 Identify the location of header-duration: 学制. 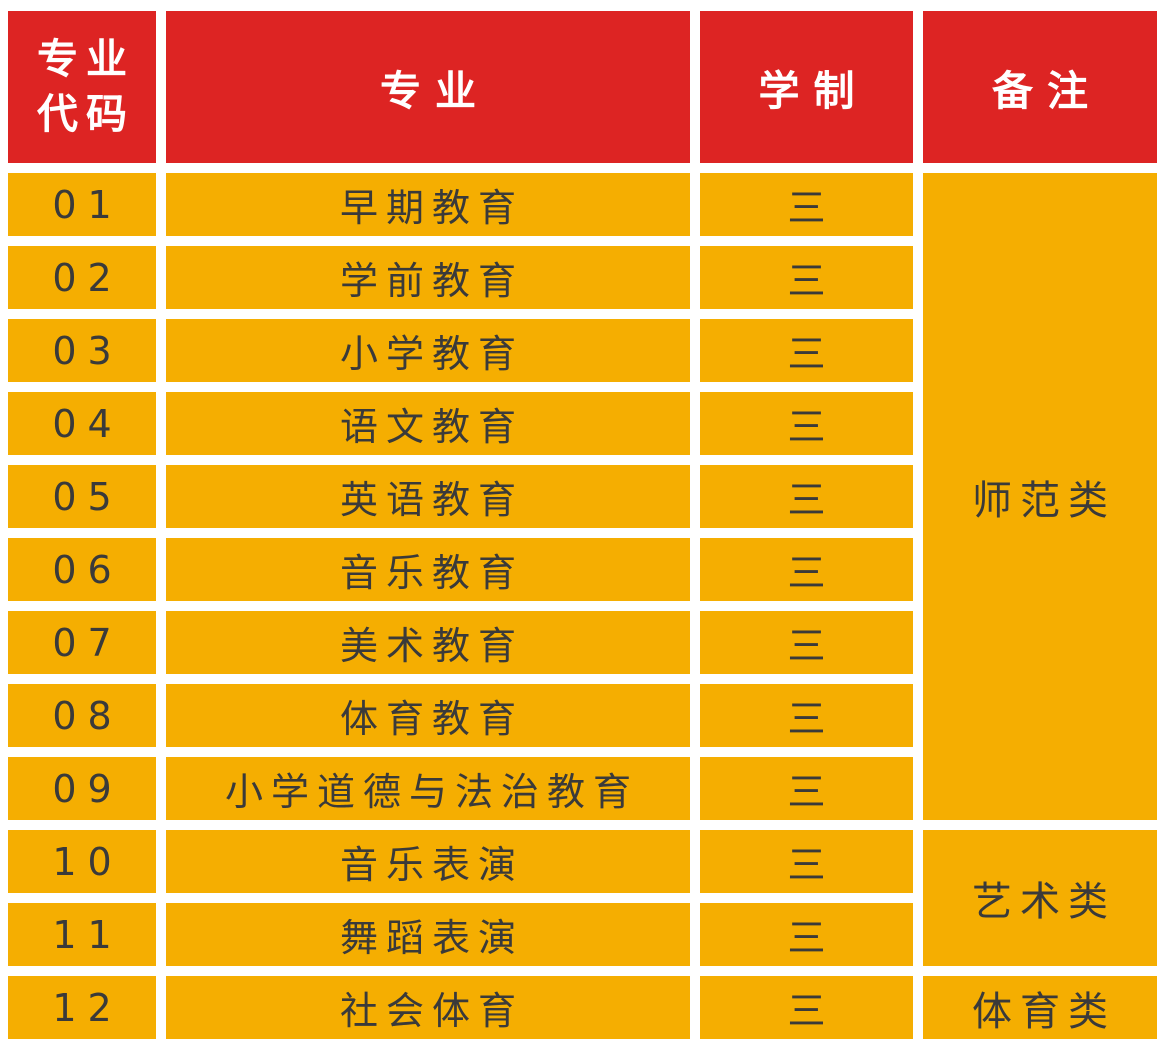
(806, 87).